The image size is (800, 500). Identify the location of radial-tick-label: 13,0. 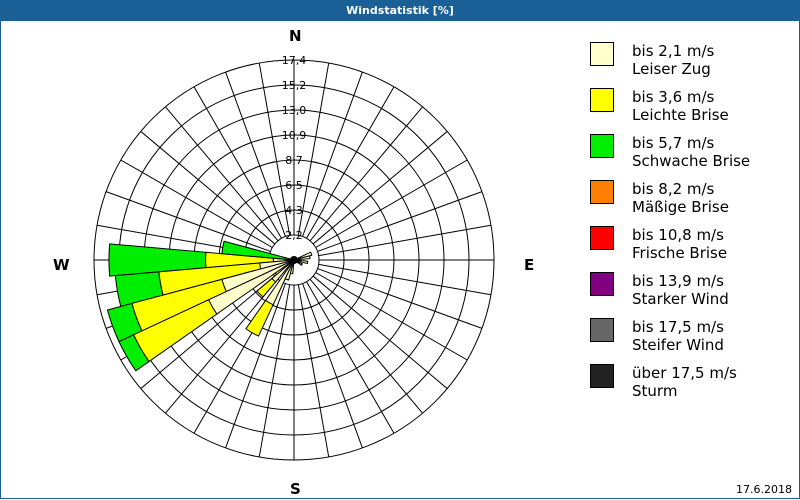
(294, 110).